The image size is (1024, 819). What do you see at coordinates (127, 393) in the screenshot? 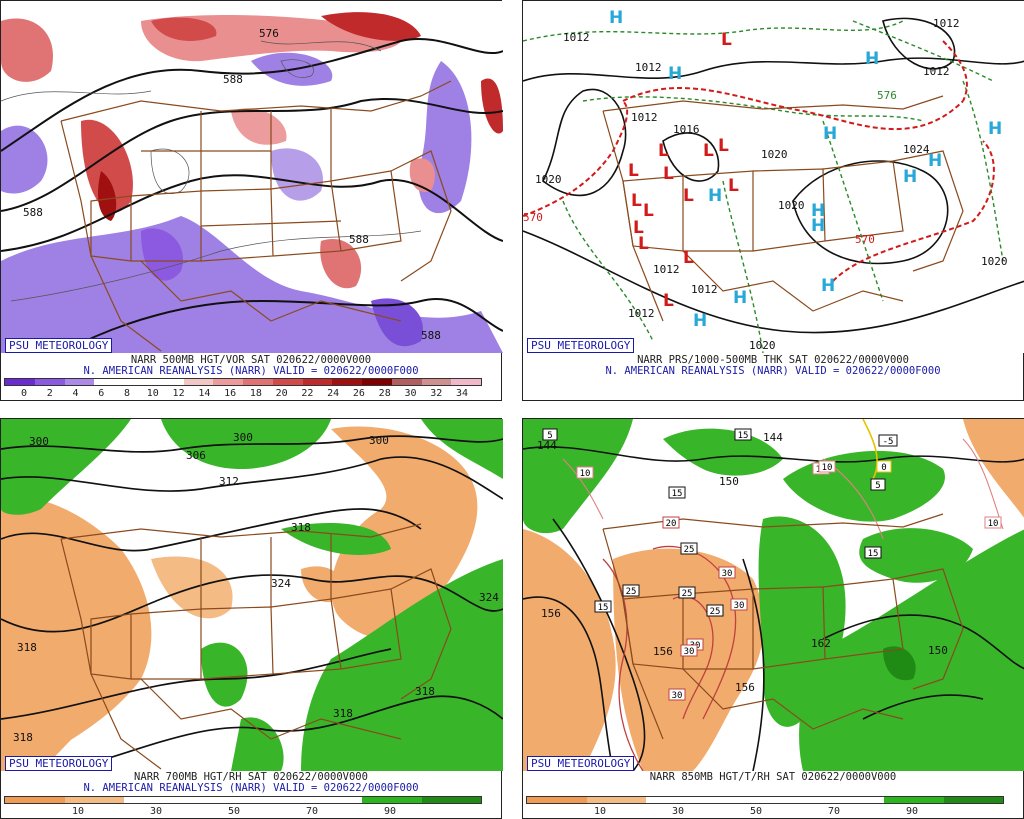
I see `colorbar-tick-label: 8` at bounding box center [127, 393].